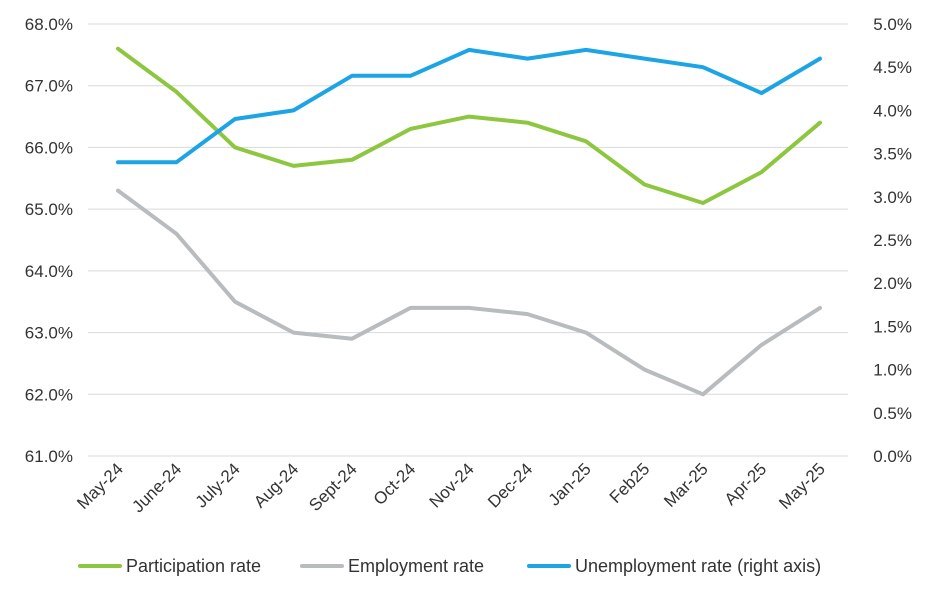 This screenshot has width=938, height=592. Describe the element at coordinates (49, 86) in the screenshot. I see `y-left-tick-label: 67.0%` at that location.